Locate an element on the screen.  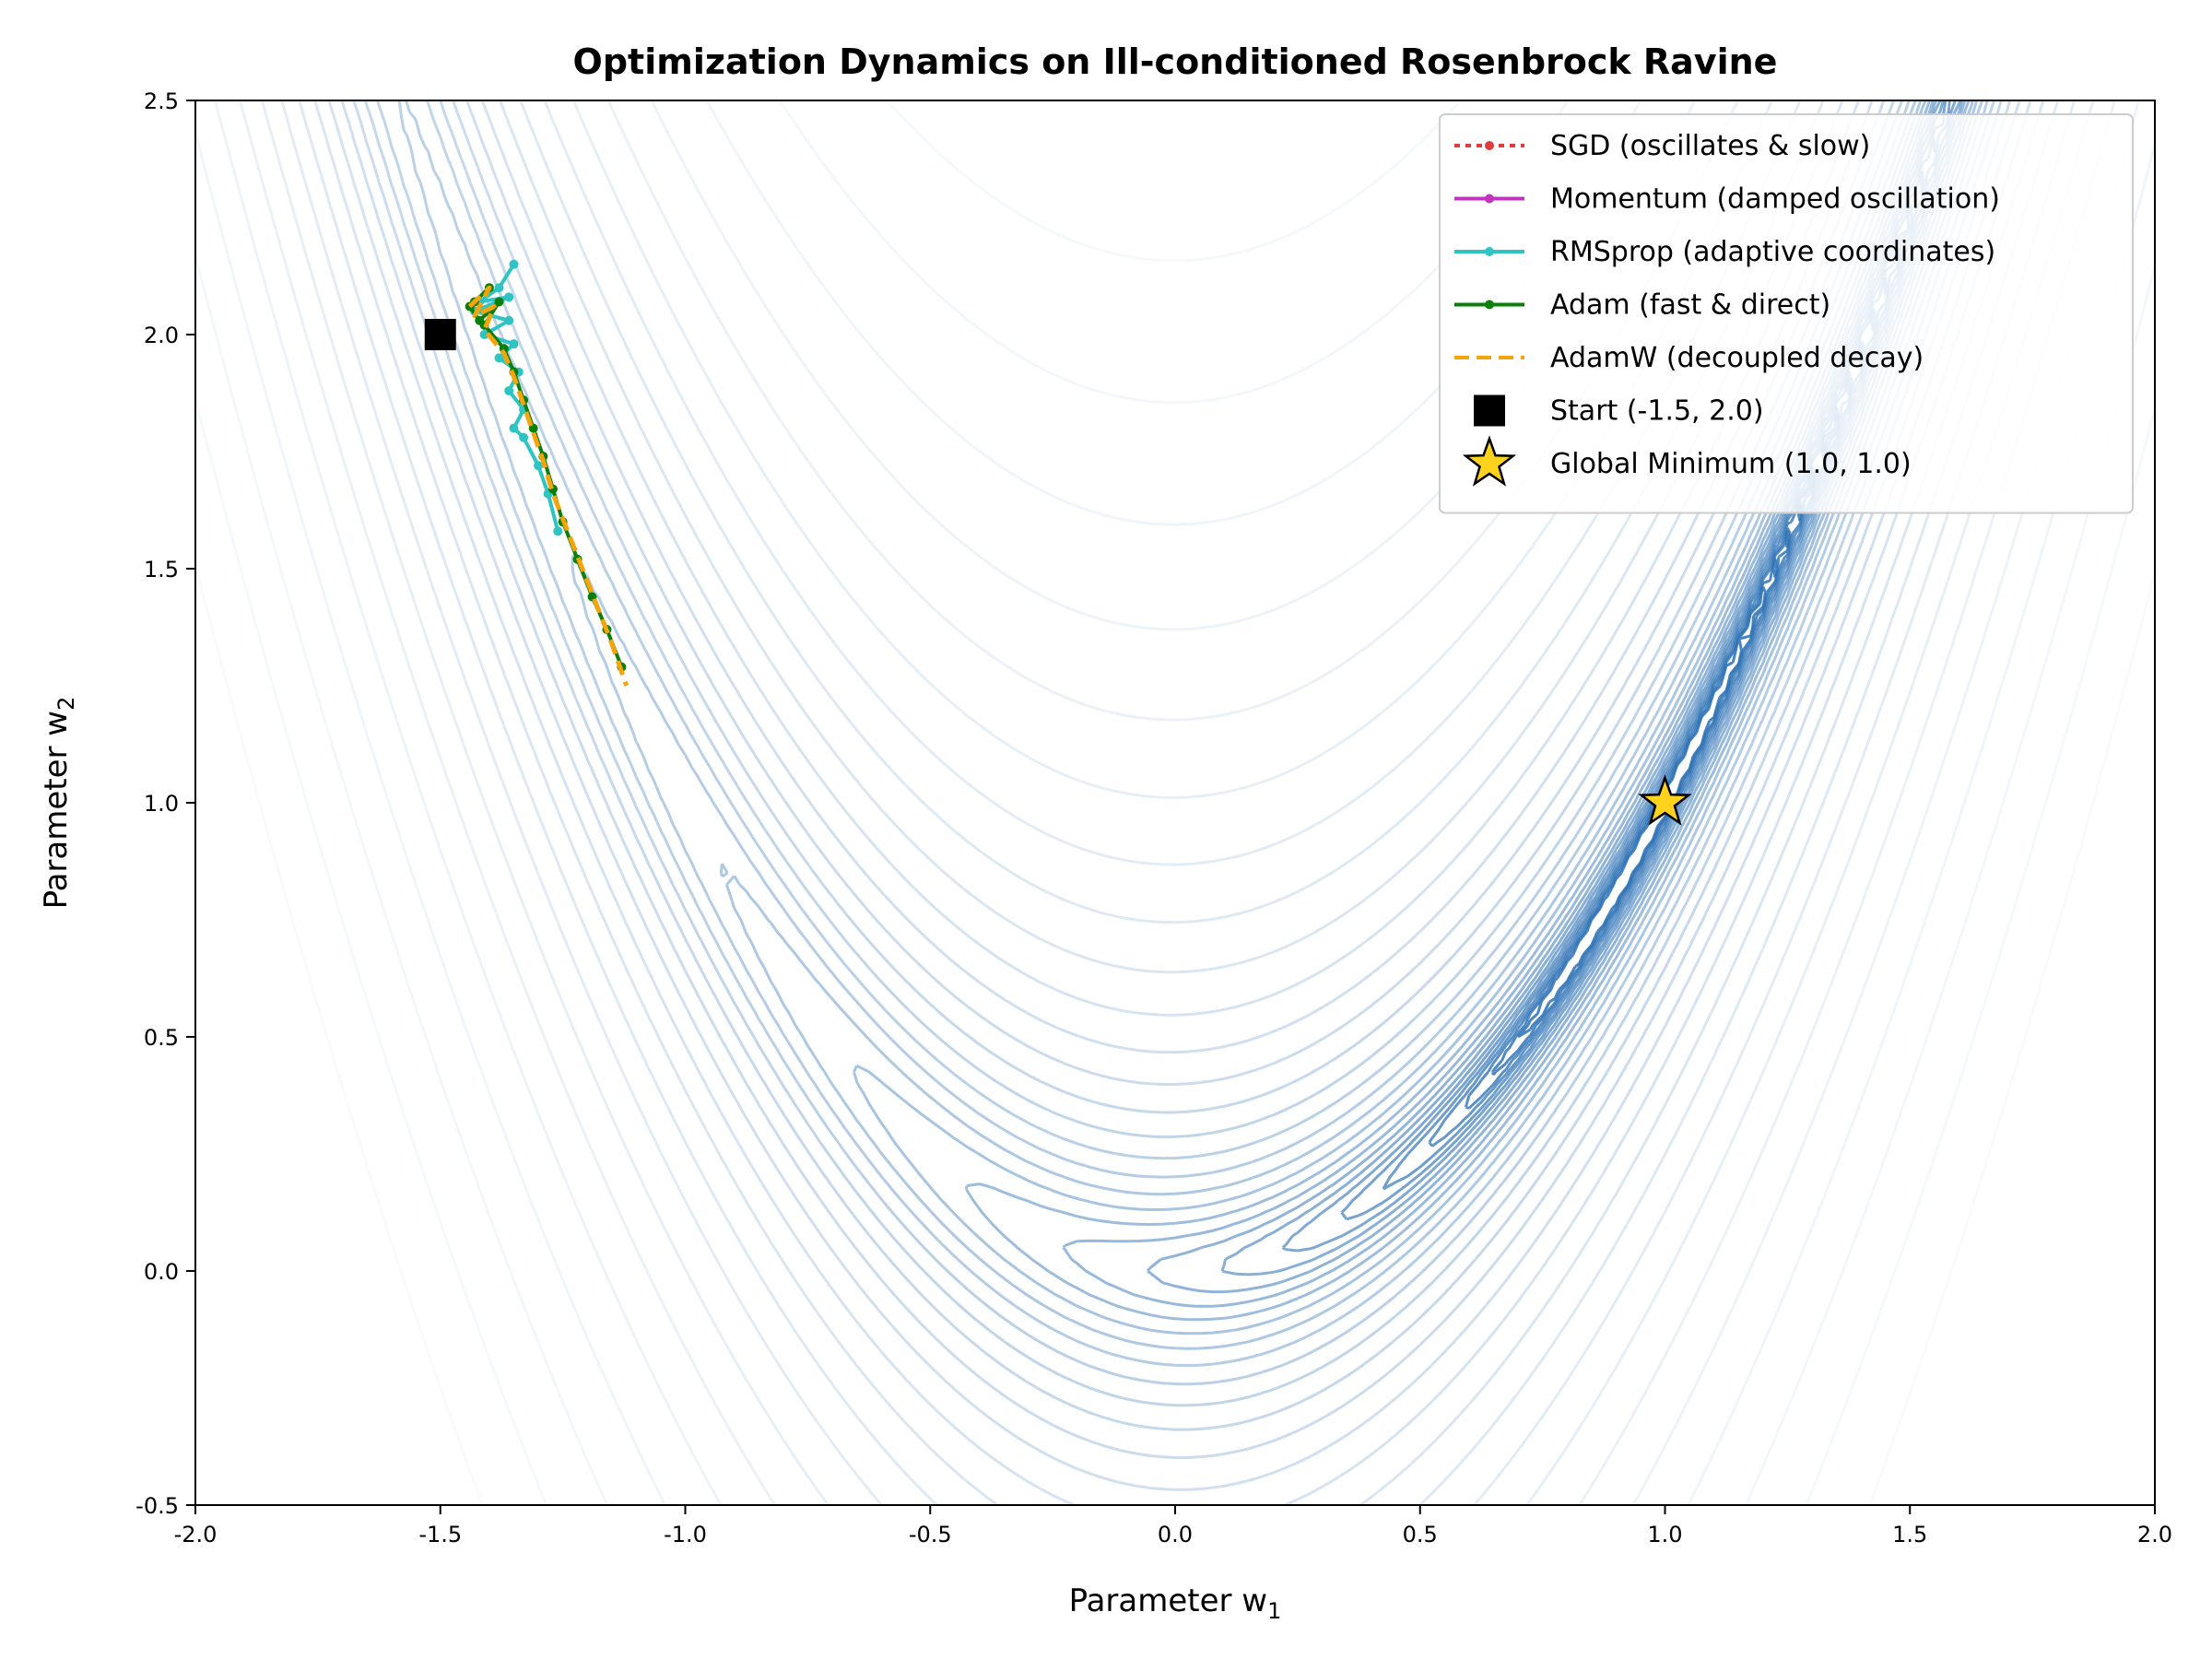
legend-label-4: AdamW (decoupled decay) is located at coordinates (1737, 358).